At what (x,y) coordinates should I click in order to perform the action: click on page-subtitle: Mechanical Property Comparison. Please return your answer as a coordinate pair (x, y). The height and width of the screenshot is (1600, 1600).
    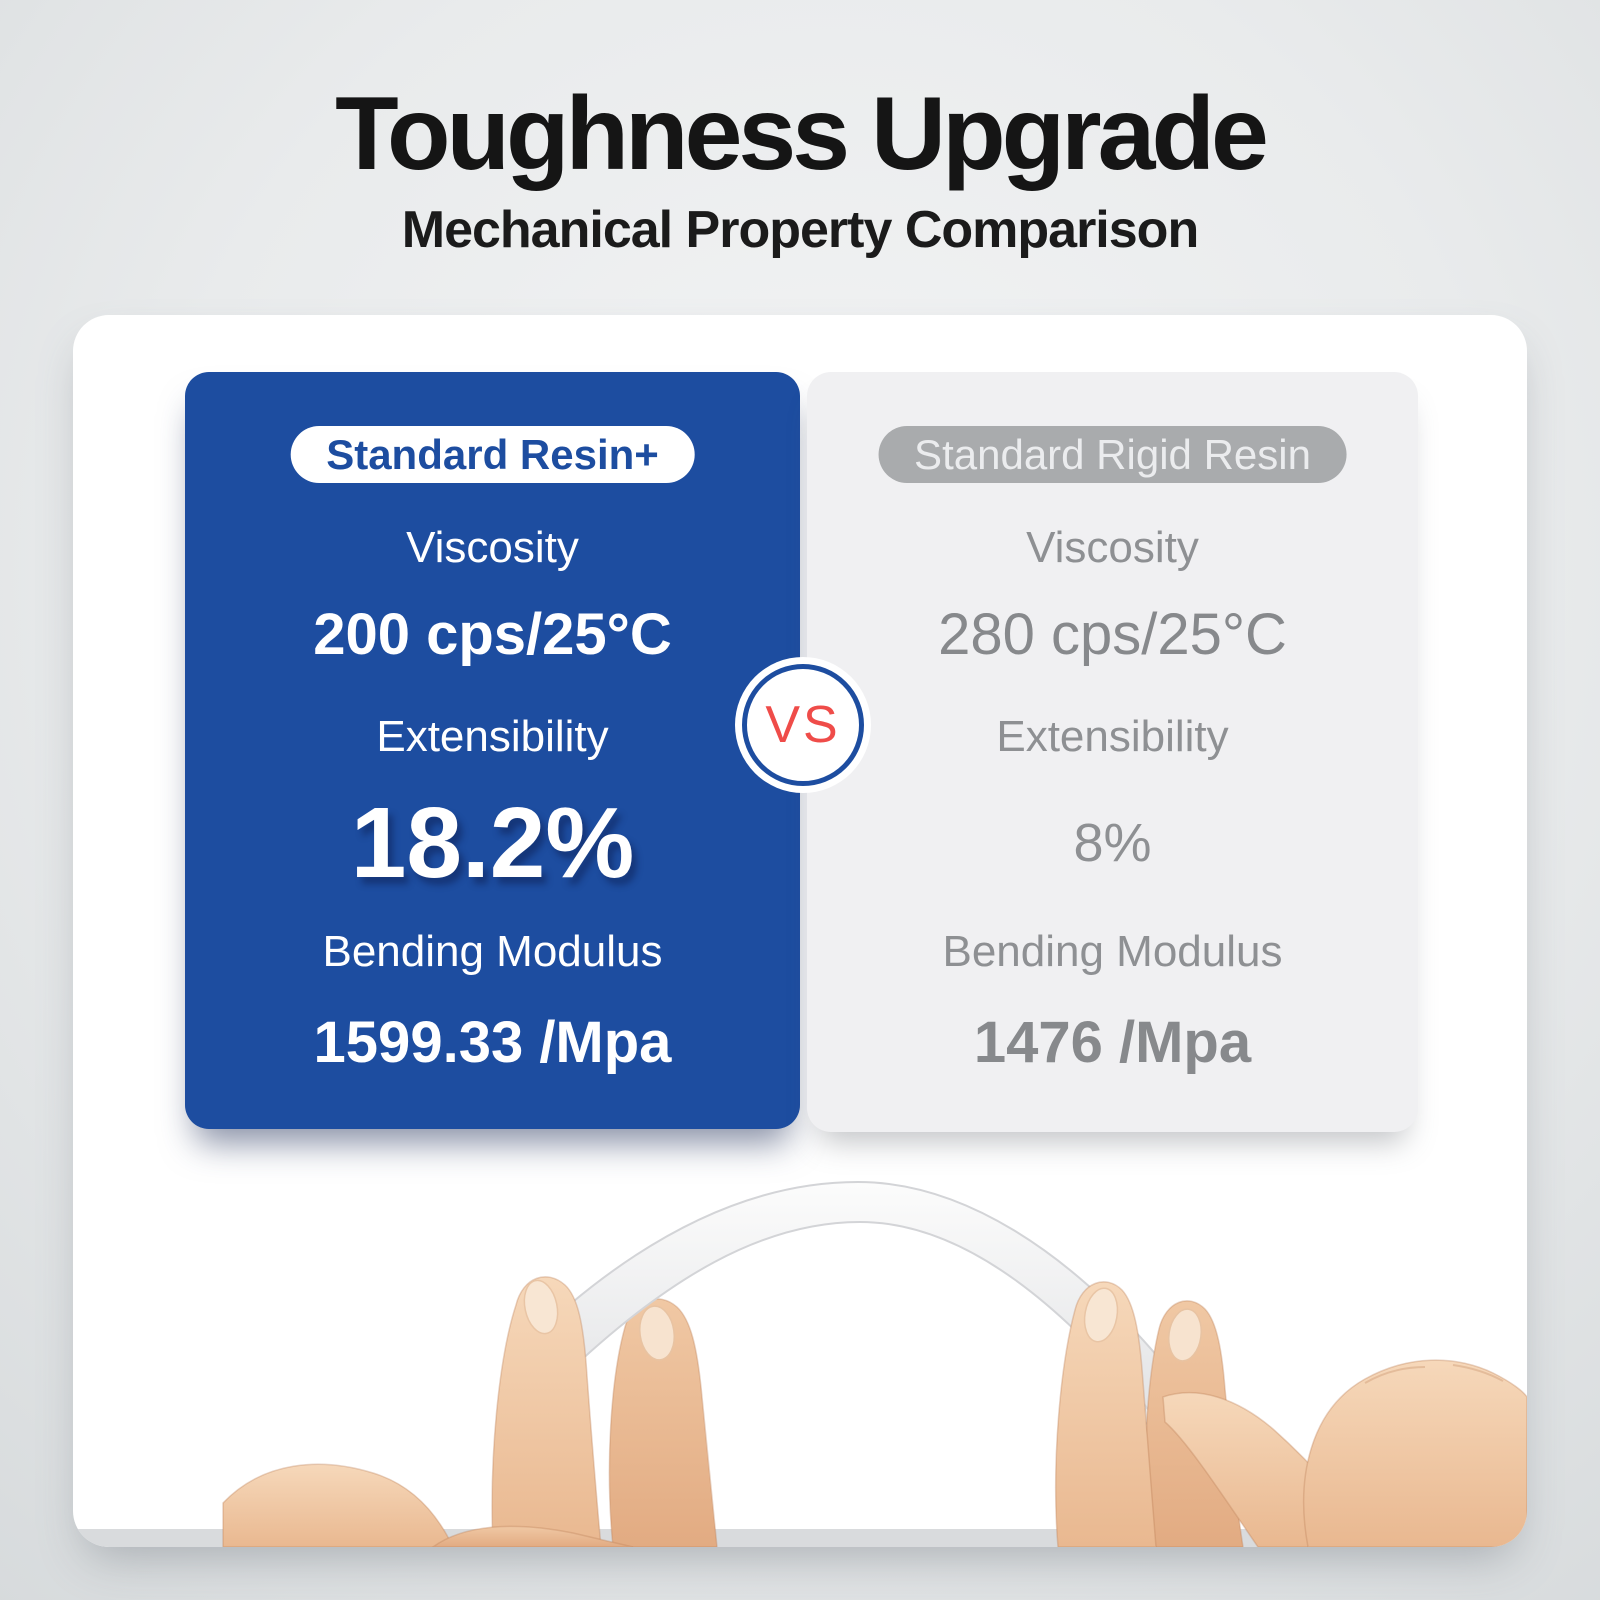
    Looking at the image, I should click on (800, 230).